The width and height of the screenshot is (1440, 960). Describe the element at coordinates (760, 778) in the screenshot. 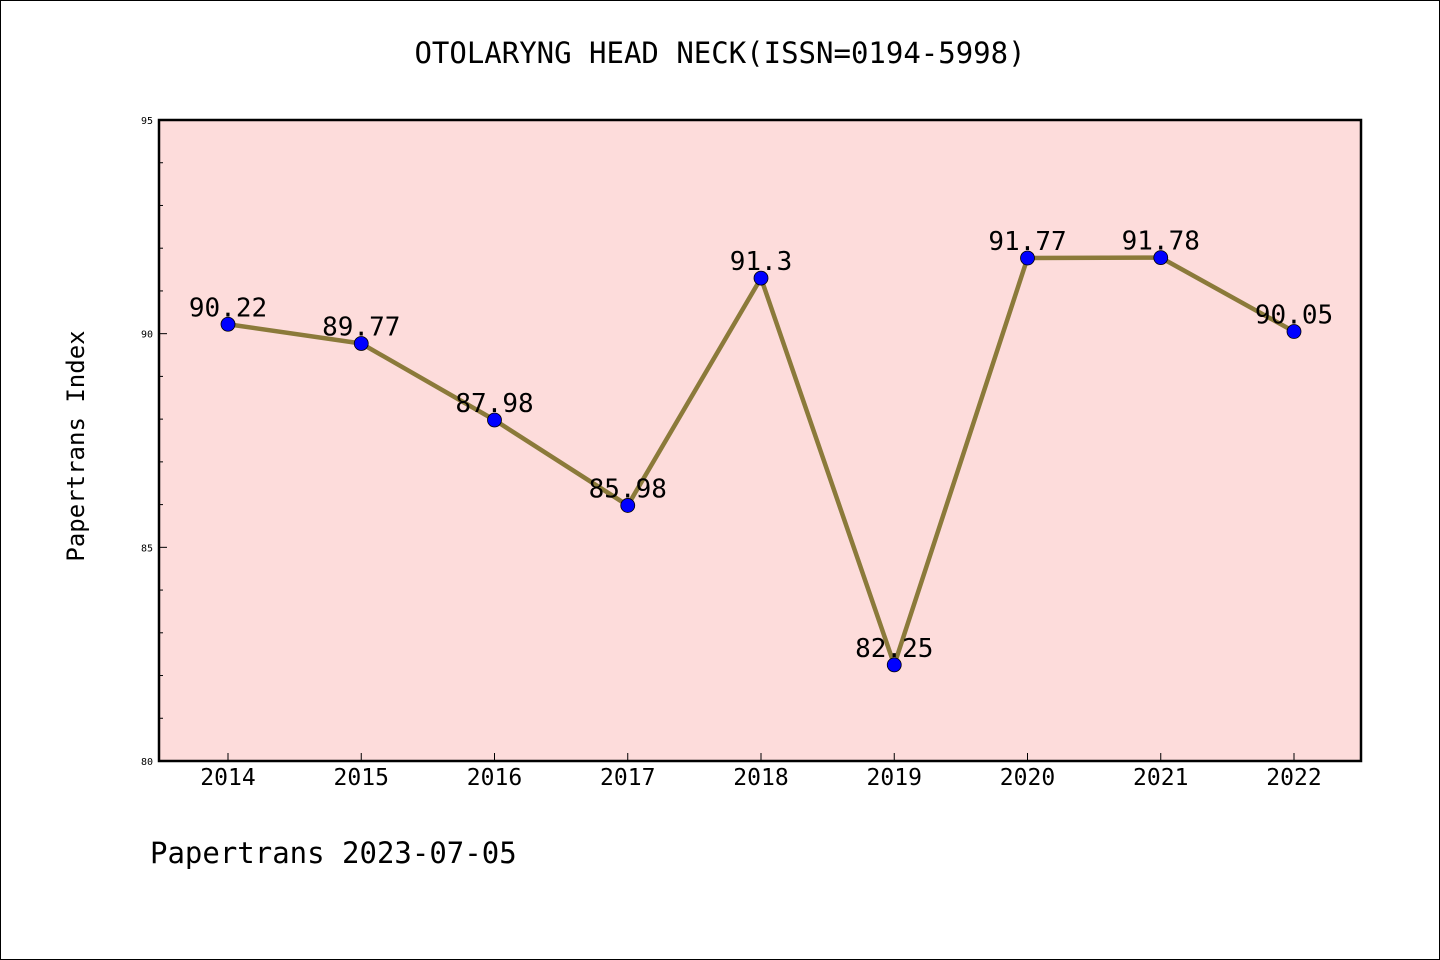

I see `x-tick-label: 2018` at that location.